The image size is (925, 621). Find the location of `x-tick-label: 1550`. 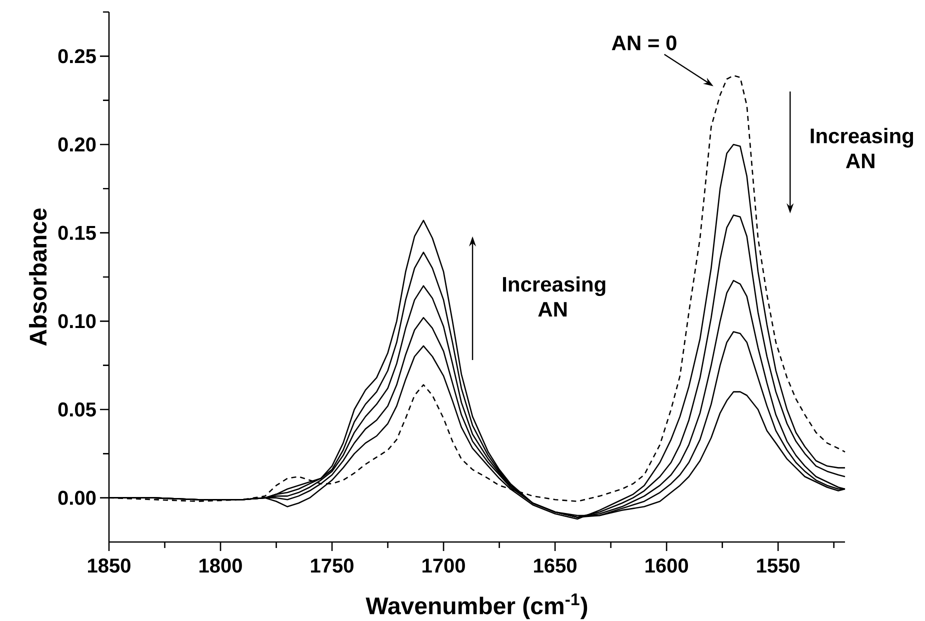

x-tick-label: 1550 is located at coordinates (778, 565).